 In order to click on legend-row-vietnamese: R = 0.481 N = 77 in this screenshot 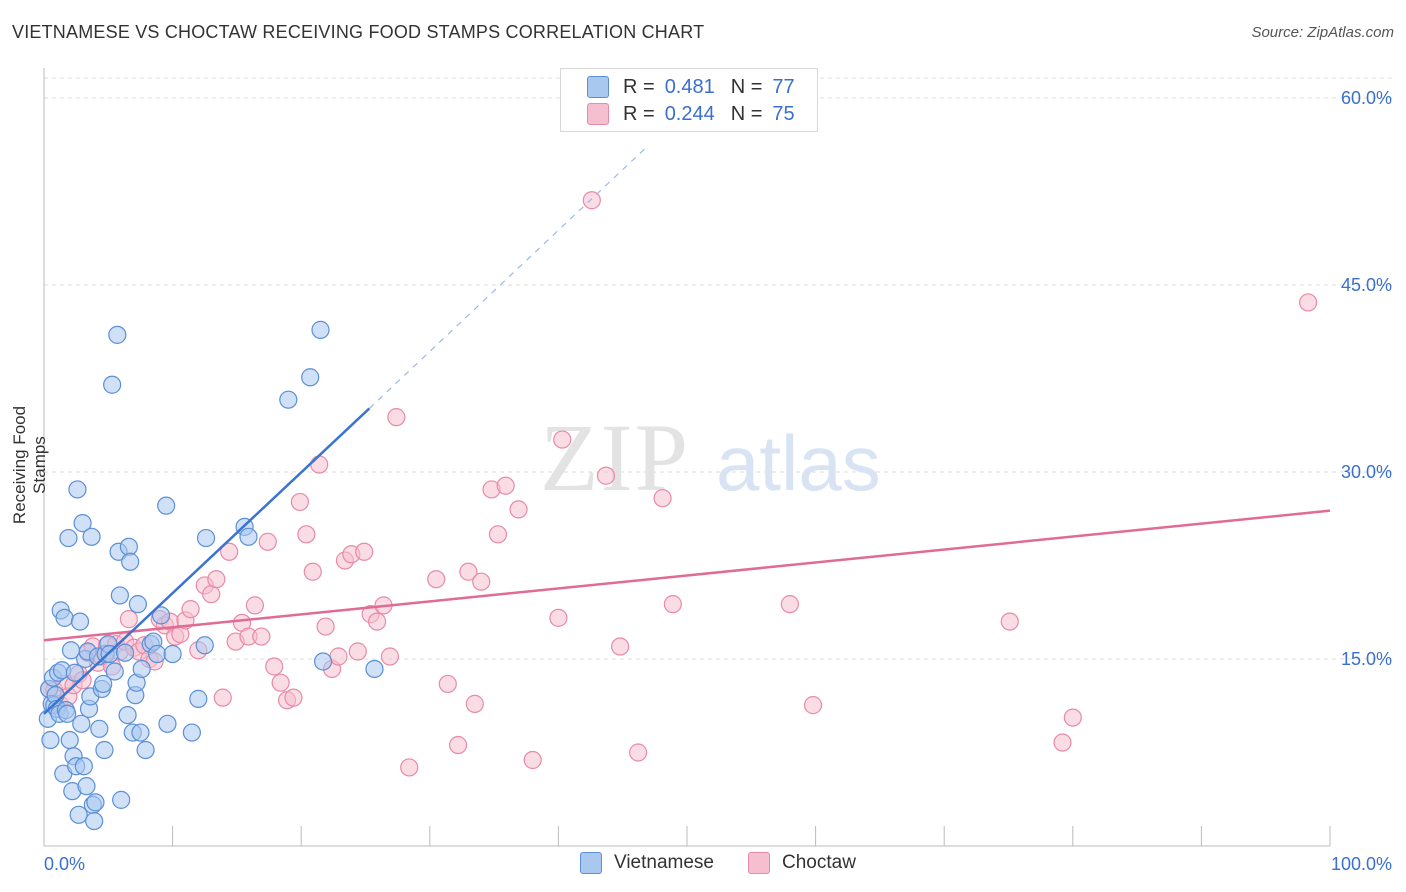, I will do `click(691, 87)`.